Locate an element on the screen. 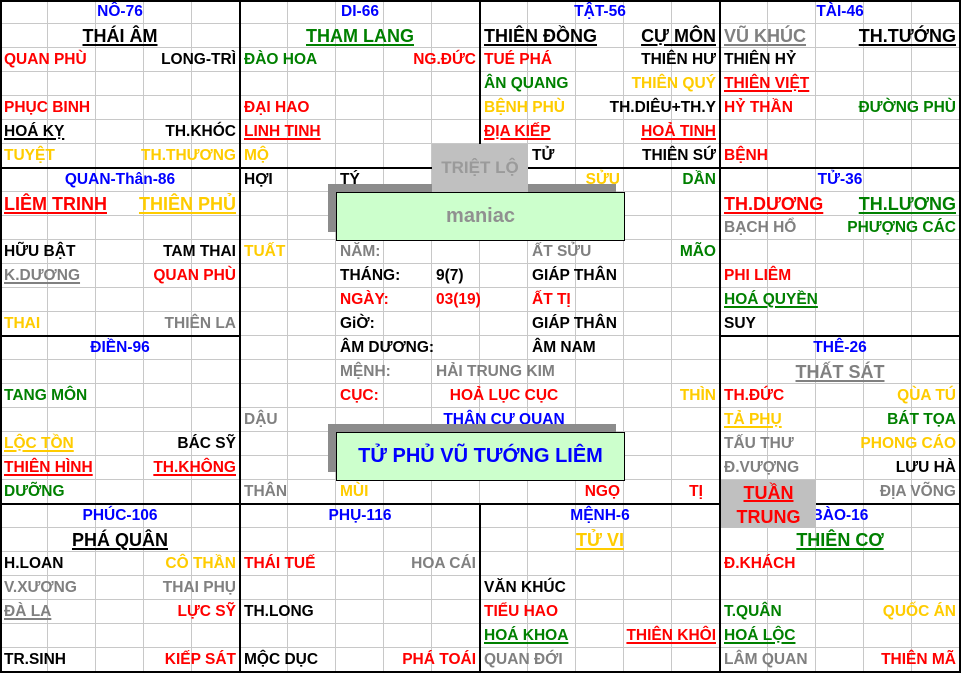 The image size is (961, 673). center-info-label: GIÁP THÂN is located at coordinates (574, 276).